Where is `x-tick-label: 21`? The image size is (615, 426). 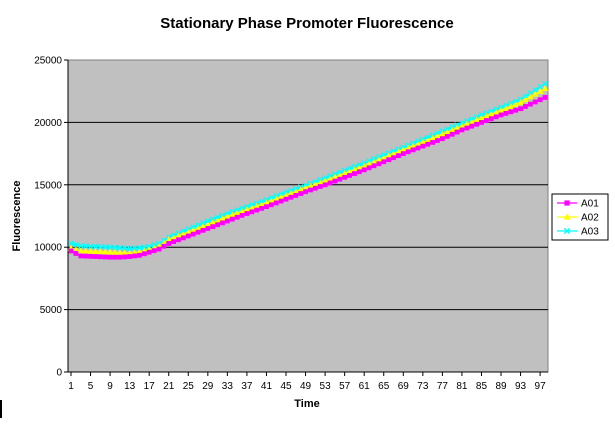 x-tick-label: 21 is located at coordinates (169, 386).